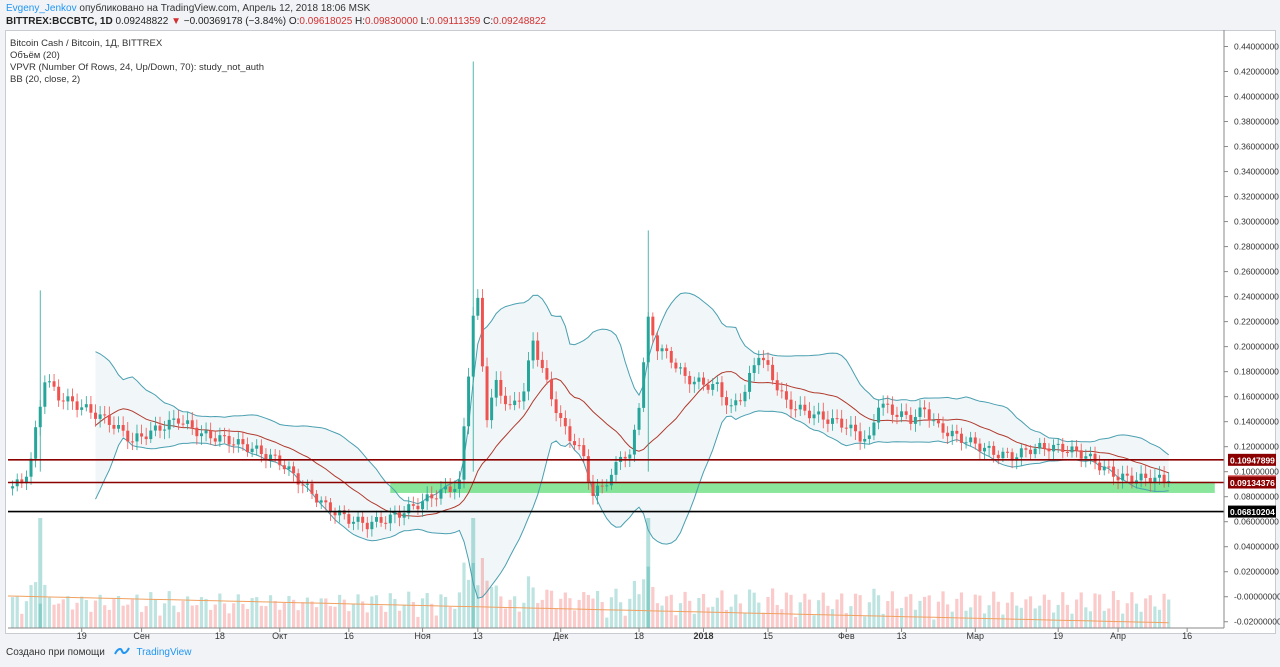  Describe the element at coordinates (1058, 636) in the screenshot. I see `x-tick-label: 19` at that location.